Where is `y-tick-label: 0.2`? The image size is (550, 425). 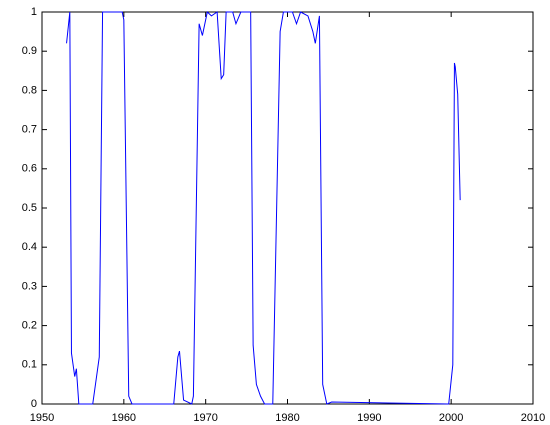 y-tick-label: 0.2 is located at coordinates (29, 326).